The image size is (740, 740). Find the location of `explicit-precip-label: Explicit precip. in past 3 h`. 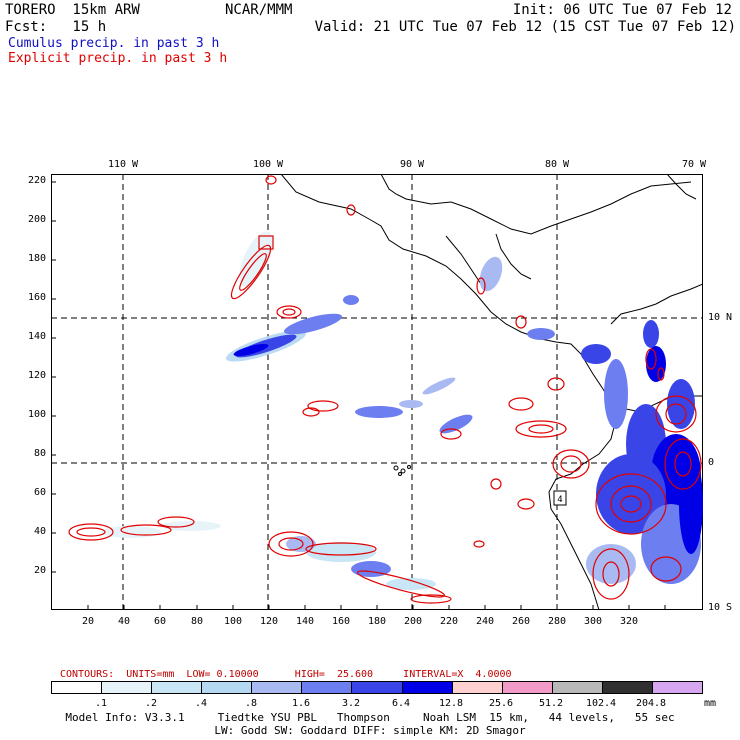

explicit-precip-label: Explicit precip. in past 3 h is located at coordinates (118, 58).